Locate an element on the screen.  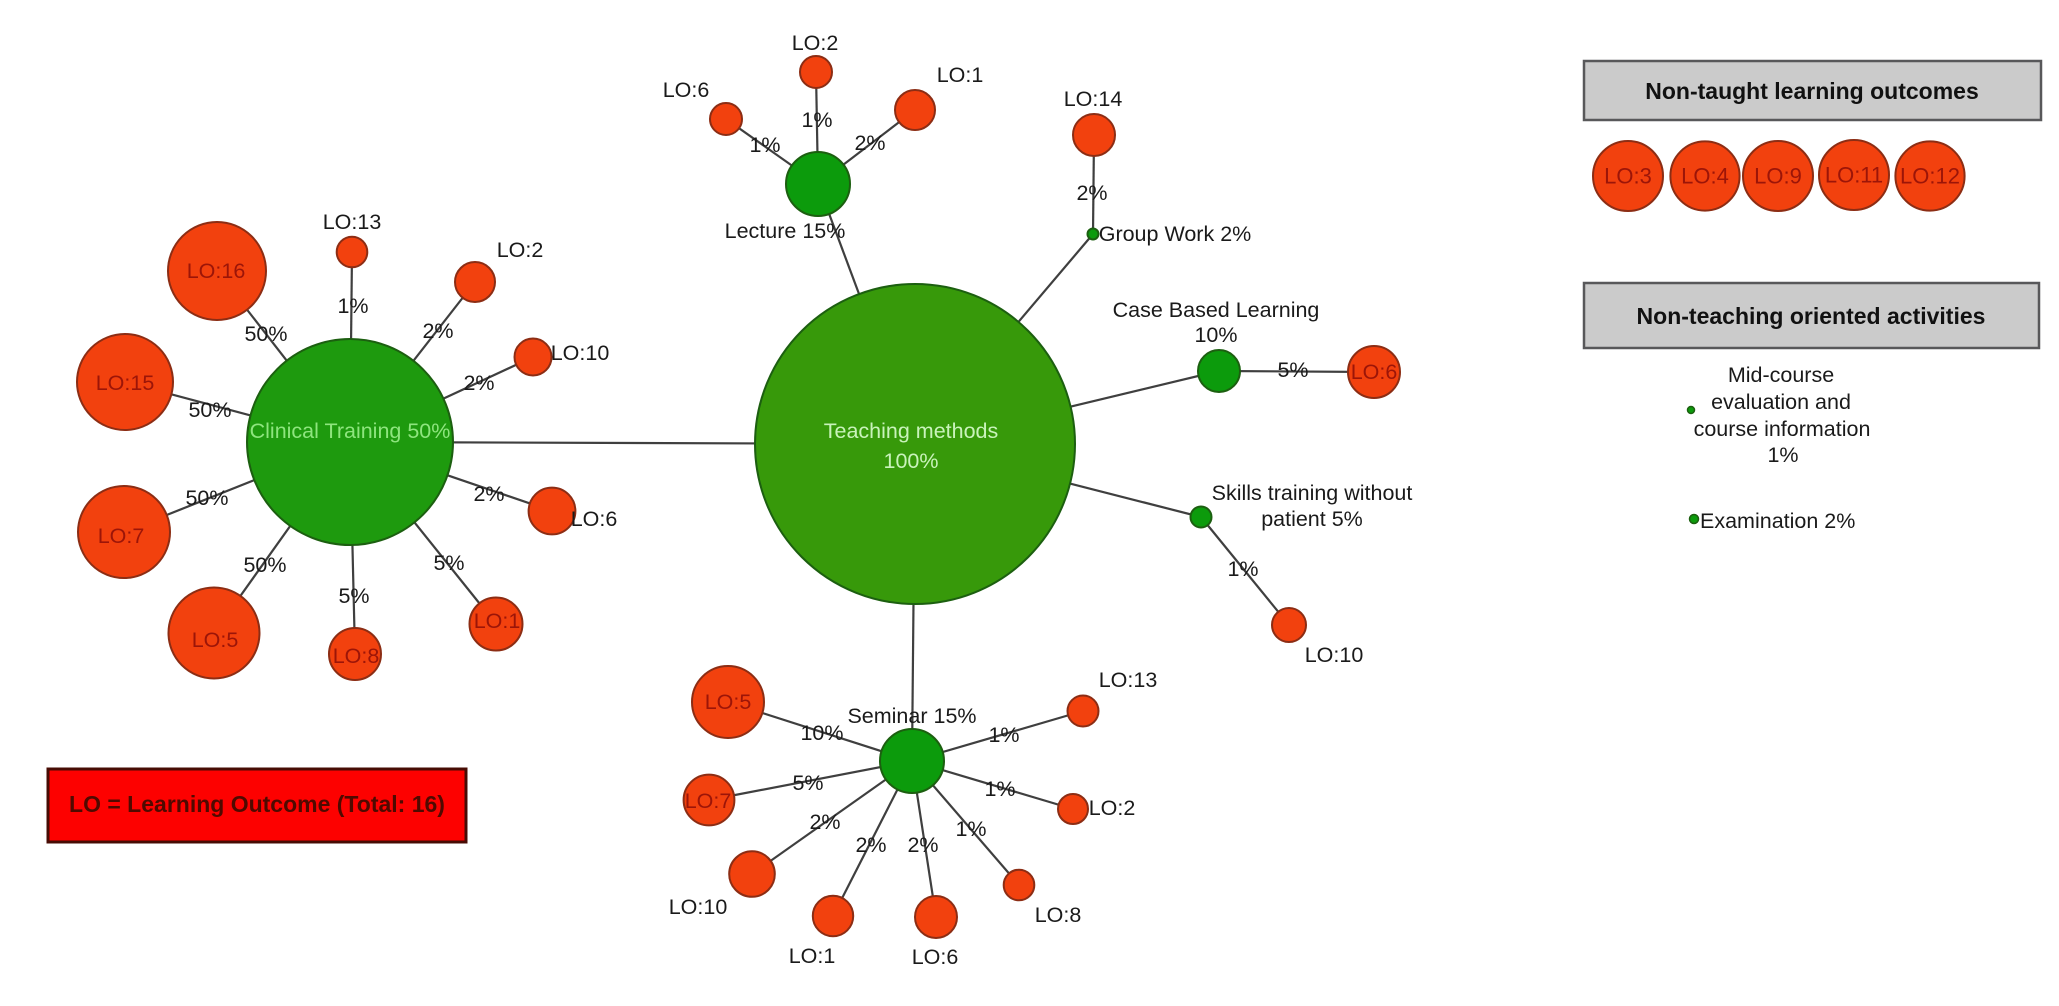
svg-text:LO = Learning Outcome (Total:: LO = Learning Outcome (Total: 16) is located at coordinates (257, 804).